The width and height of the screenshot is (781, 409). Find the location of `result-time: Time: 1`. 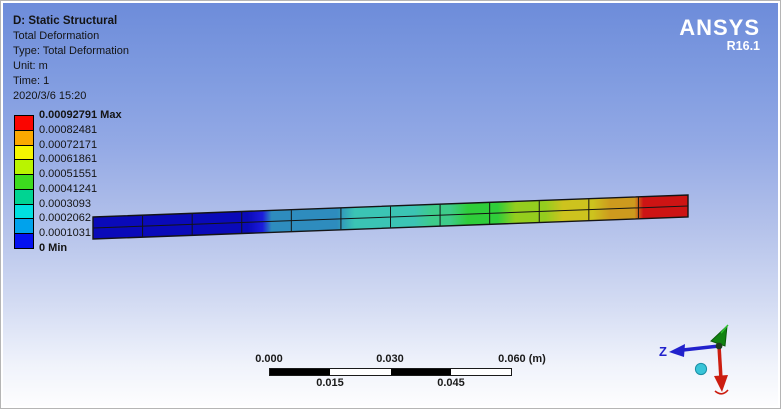

result-time: Time: 1 is located at coordinates (31, 81).